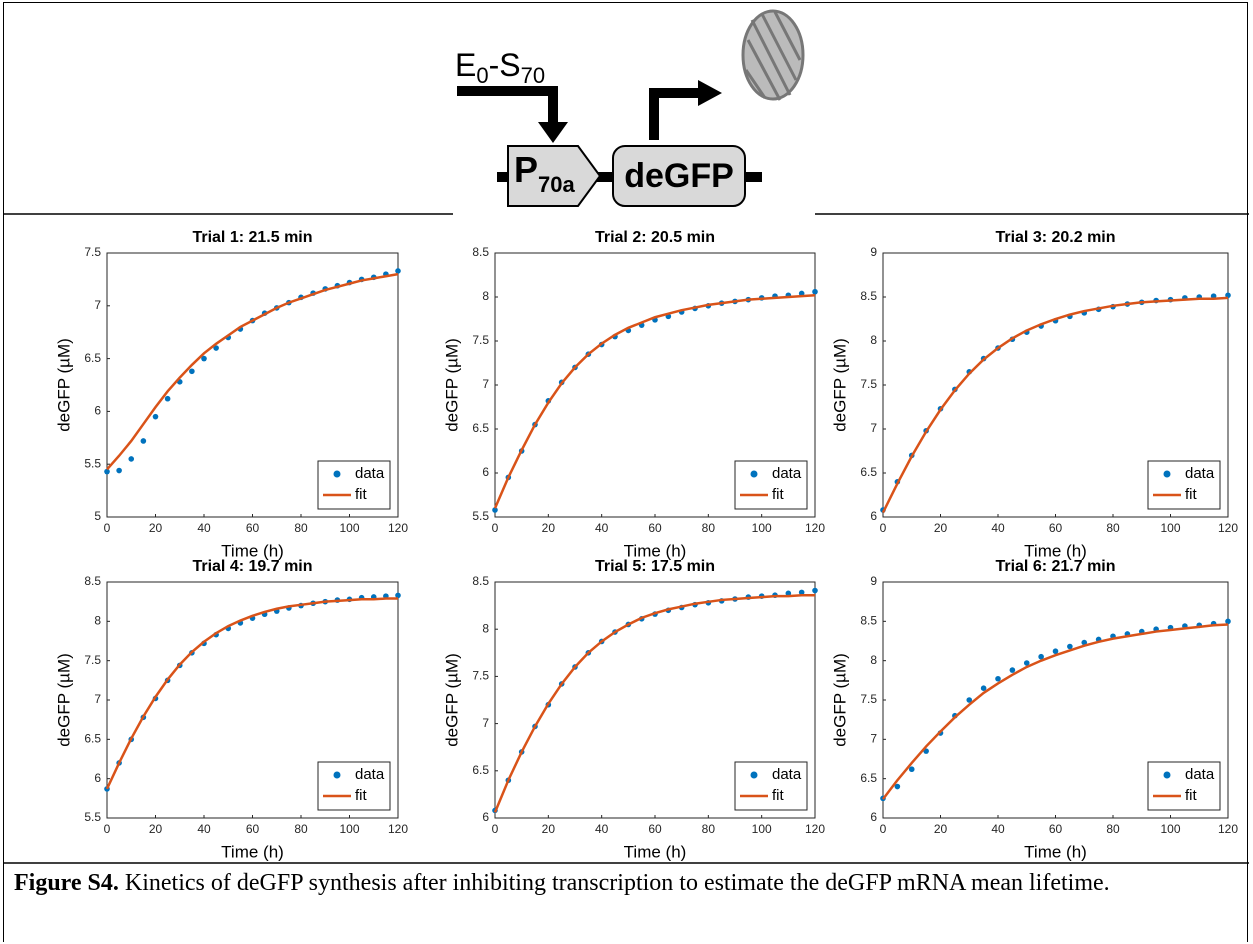 This screenshot has width=1253, height=944. I want to click on y-tick-label: 5, so click(97, 516).